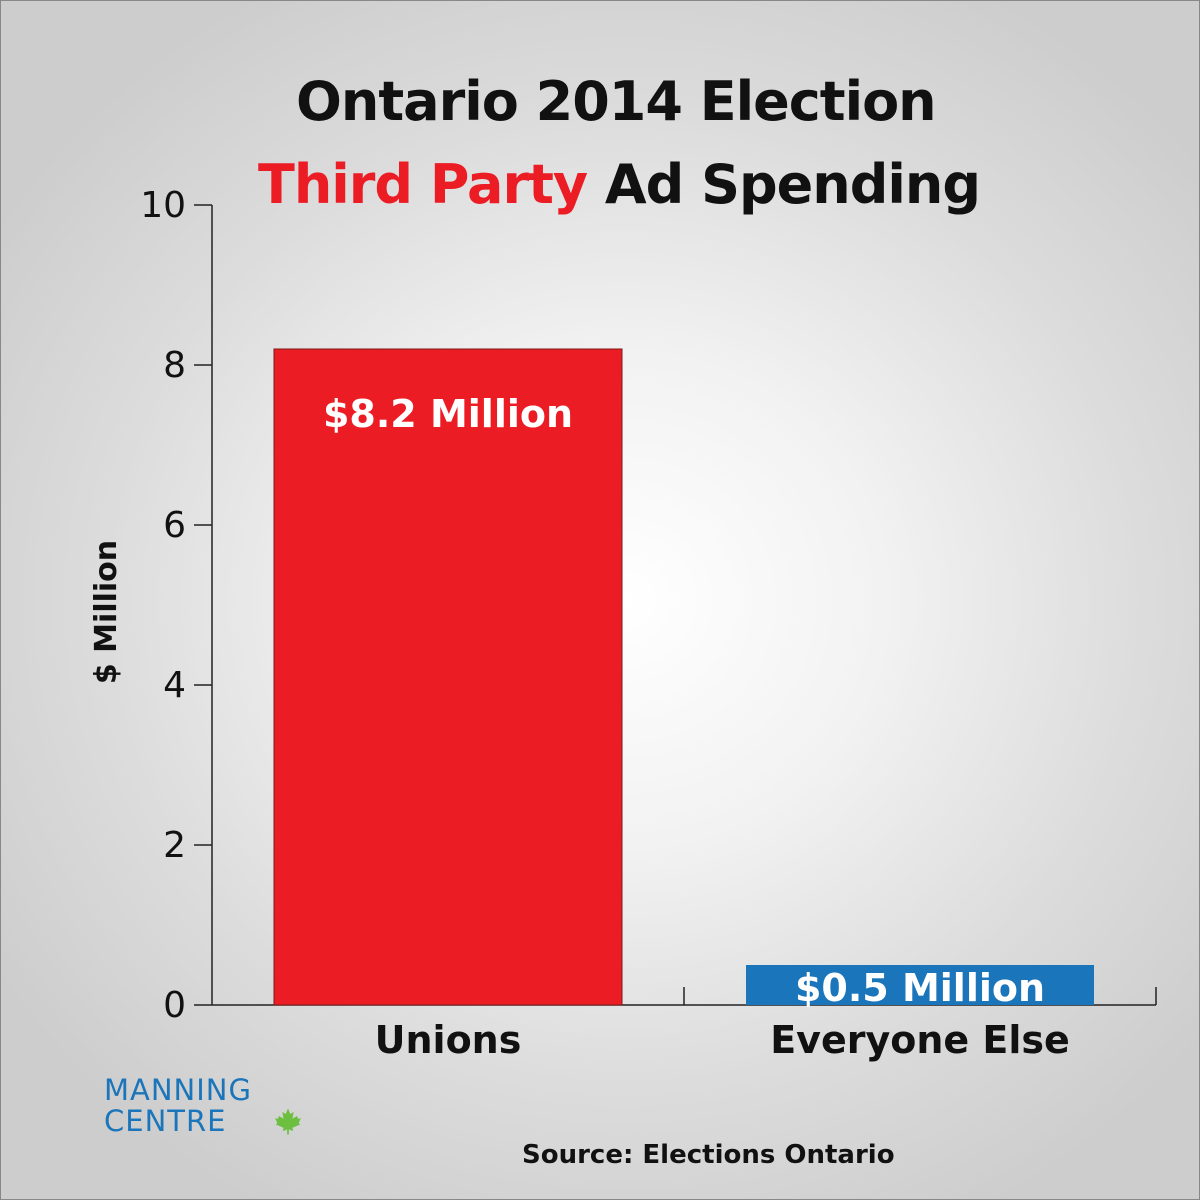 This screenshot has width=1200, height=1200. What do you see at coordinates (784, 184) in the screenshot?
I see `chart-title-rest: Ad Spending` at bounding box center [784, 184].